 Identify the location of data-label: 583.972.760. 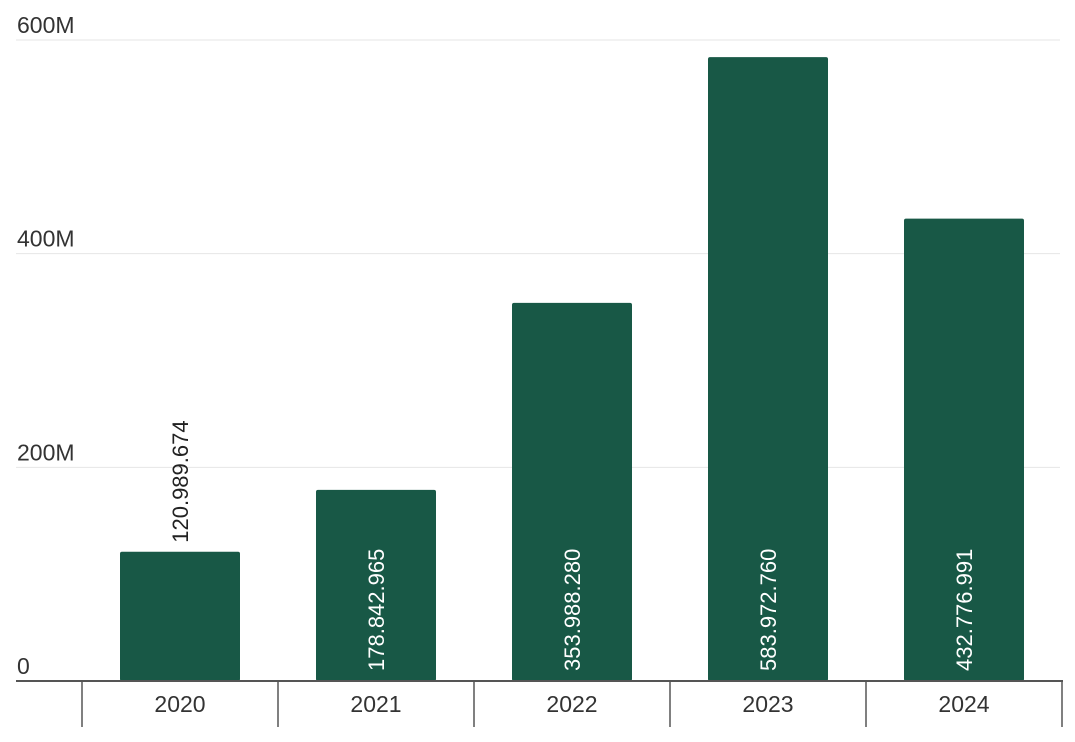
(768, 610).